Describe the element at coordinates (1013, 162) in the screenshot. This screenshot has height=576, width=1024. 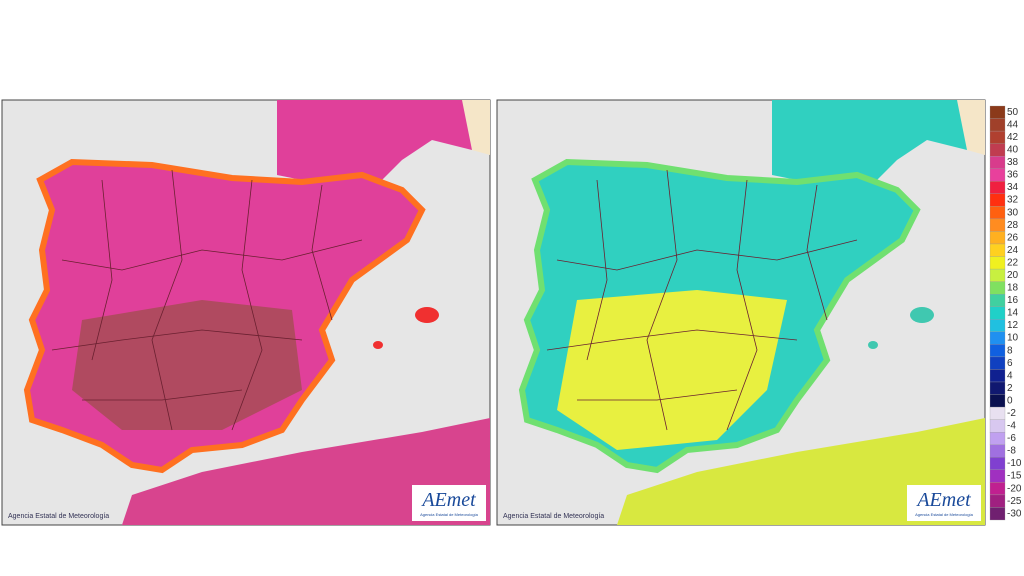
I see `legend-label: 38` at that location.